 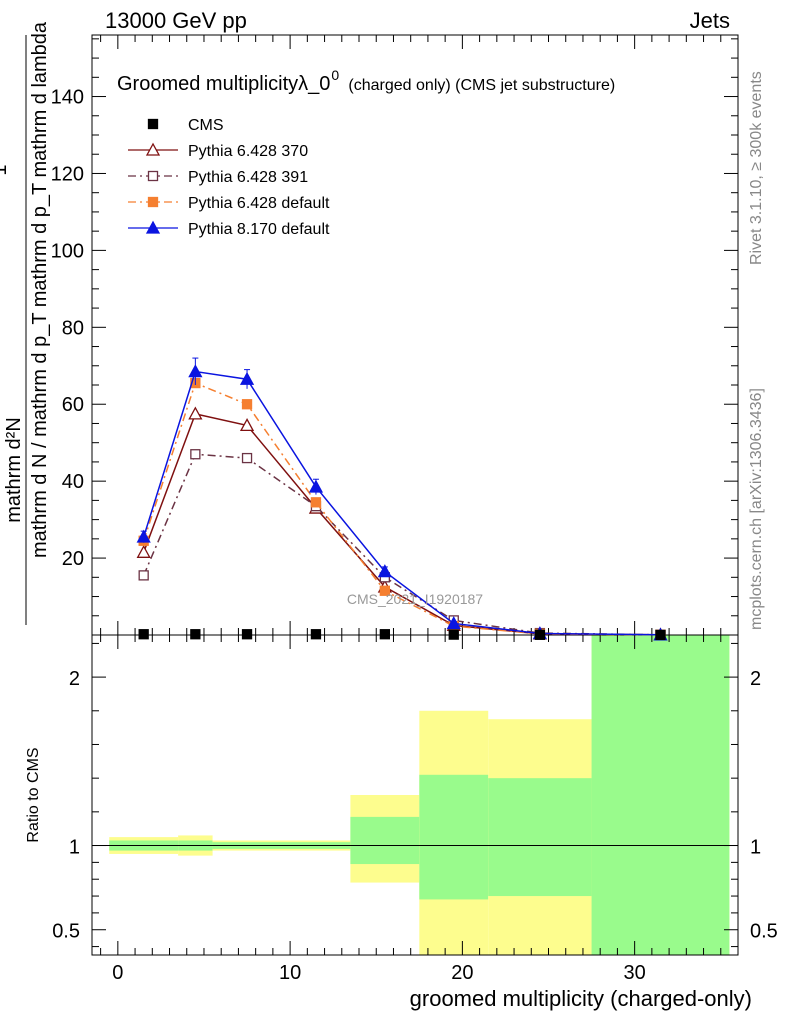 I want to click on xtick-label: 20, so click(x=462, y=973).